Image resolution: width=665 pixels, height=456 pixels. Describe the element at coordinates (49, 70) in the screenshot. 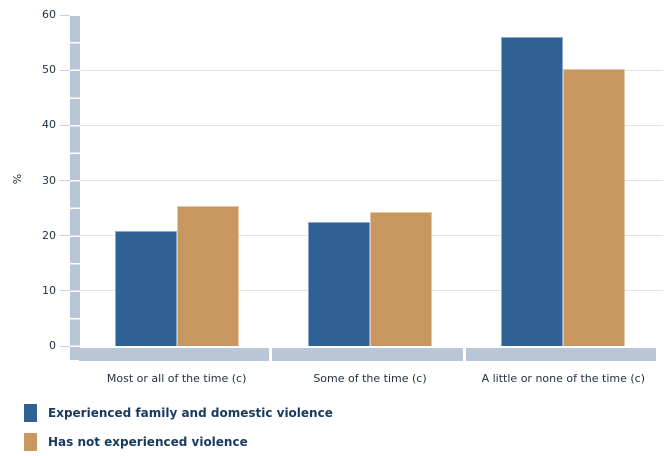

I see `y-tick-label: 50` at that location.